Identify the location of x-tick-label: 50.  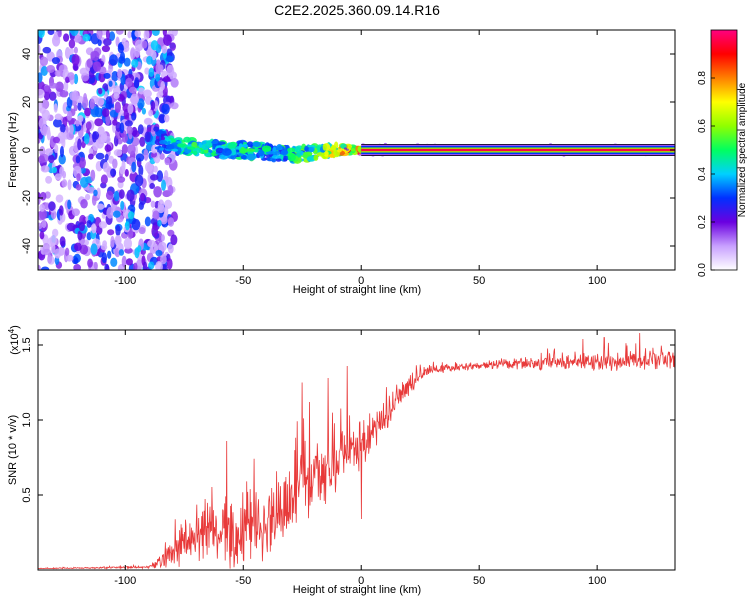
(479, 281).